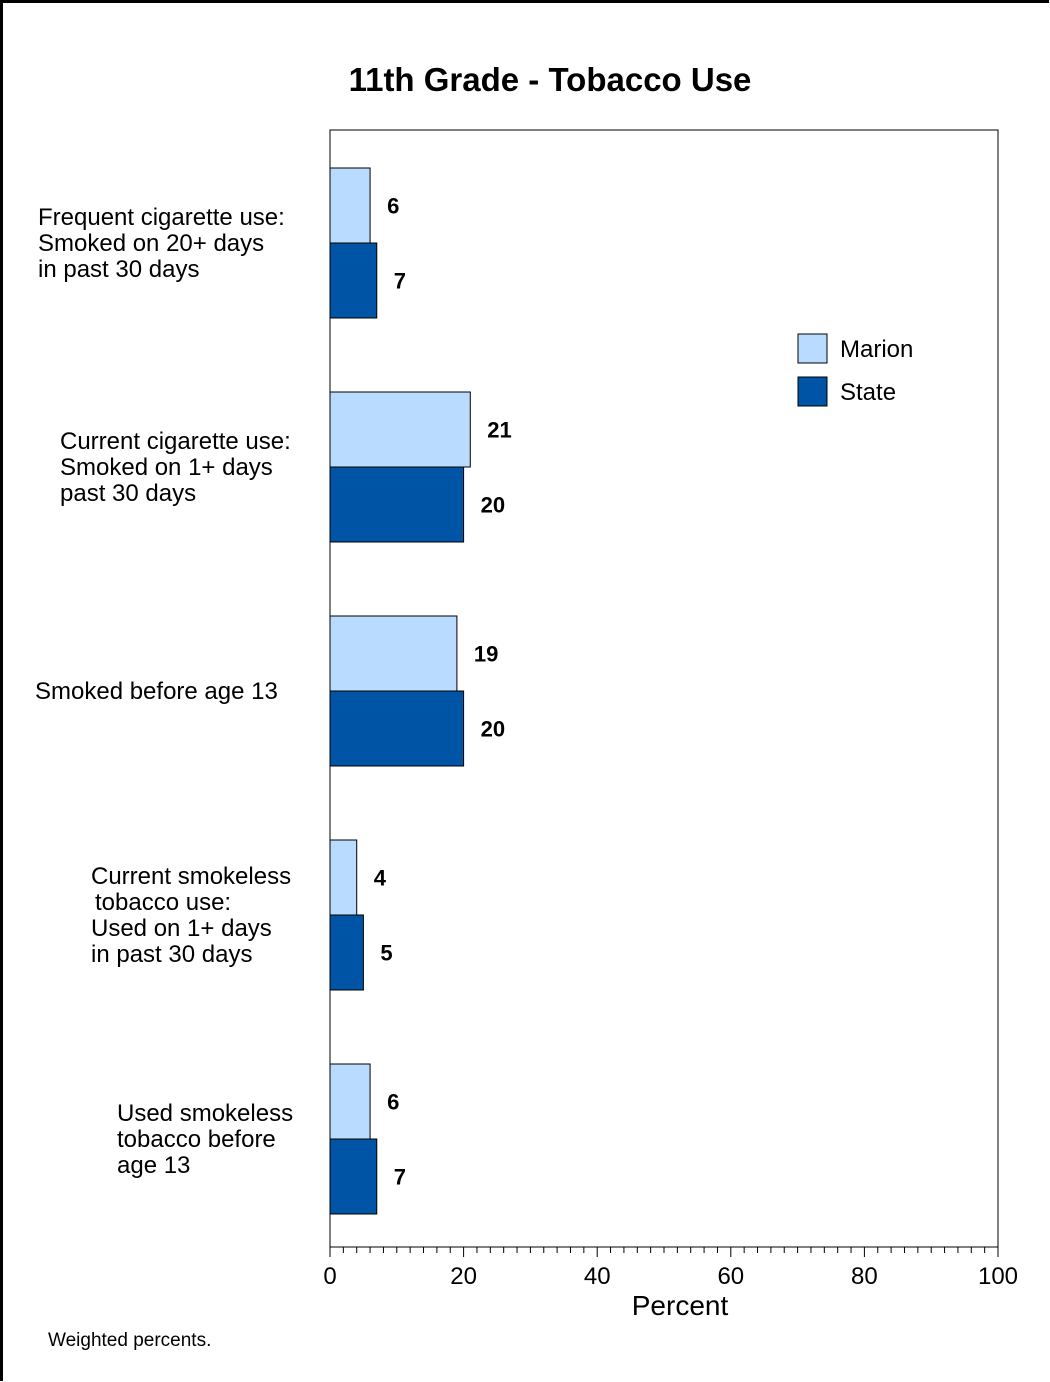  I want to click on footnote: Weighted percents., so click(129, 1340).